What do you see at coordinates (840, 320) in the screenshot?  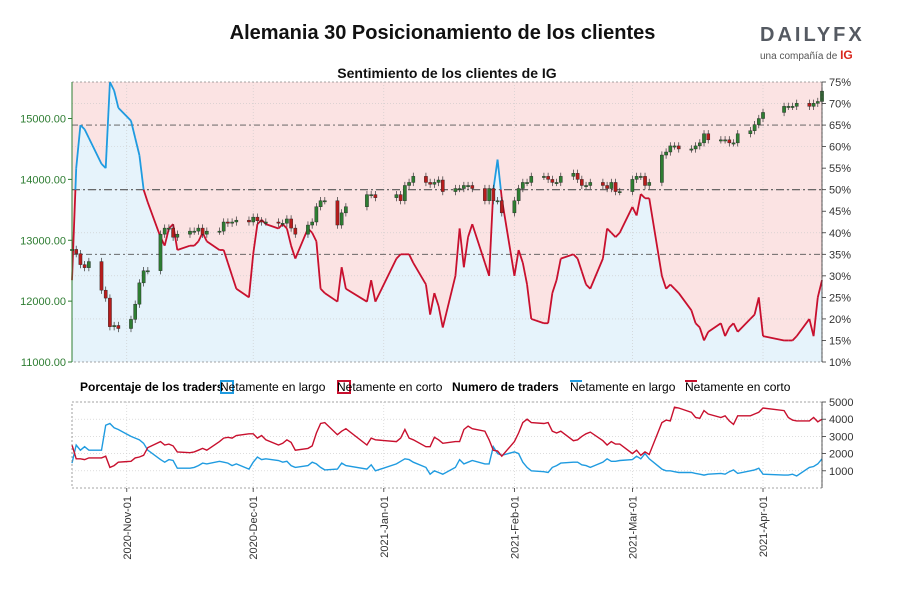 I see `right-axis-label: 20%` at bounding box center [840, 320].